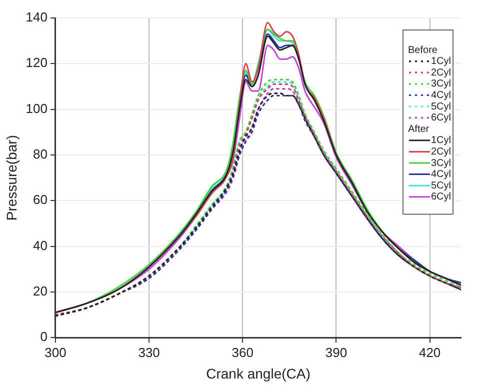  What do you see at coordinates (423, 50) in the screenshot?
I see `annotation: Before` at bounding box center [423, 50].